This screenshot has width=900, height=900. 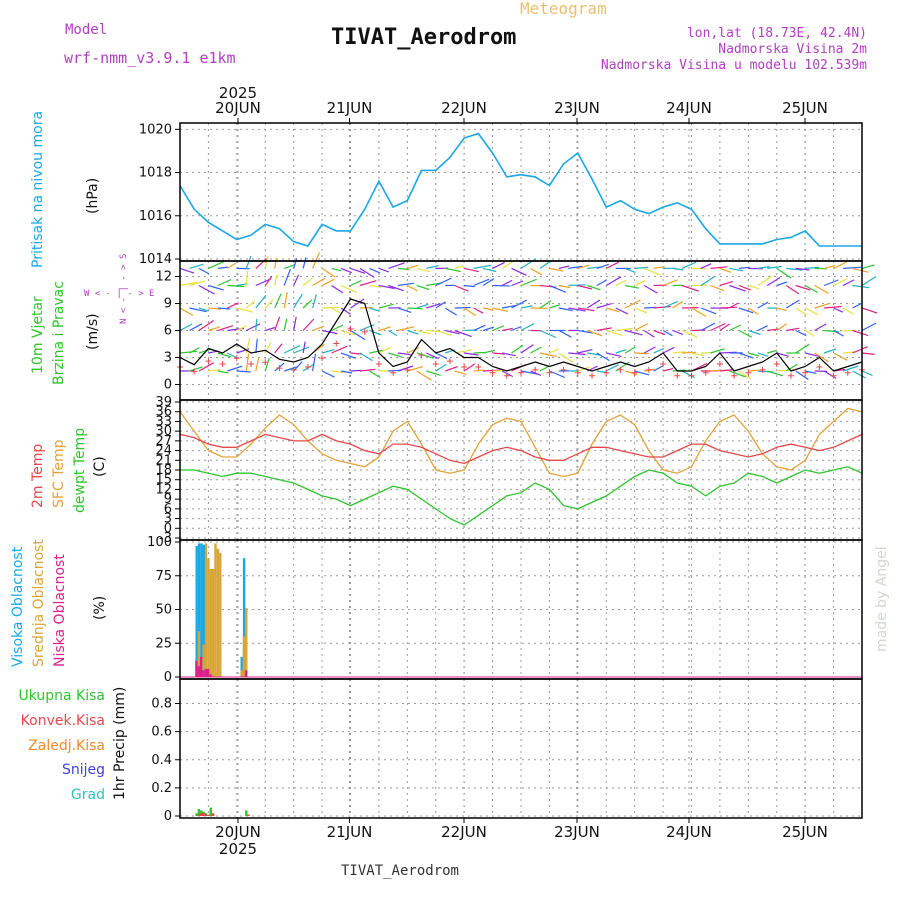 I want to click on y-tick-label: 24, so click(x=163, y=451).